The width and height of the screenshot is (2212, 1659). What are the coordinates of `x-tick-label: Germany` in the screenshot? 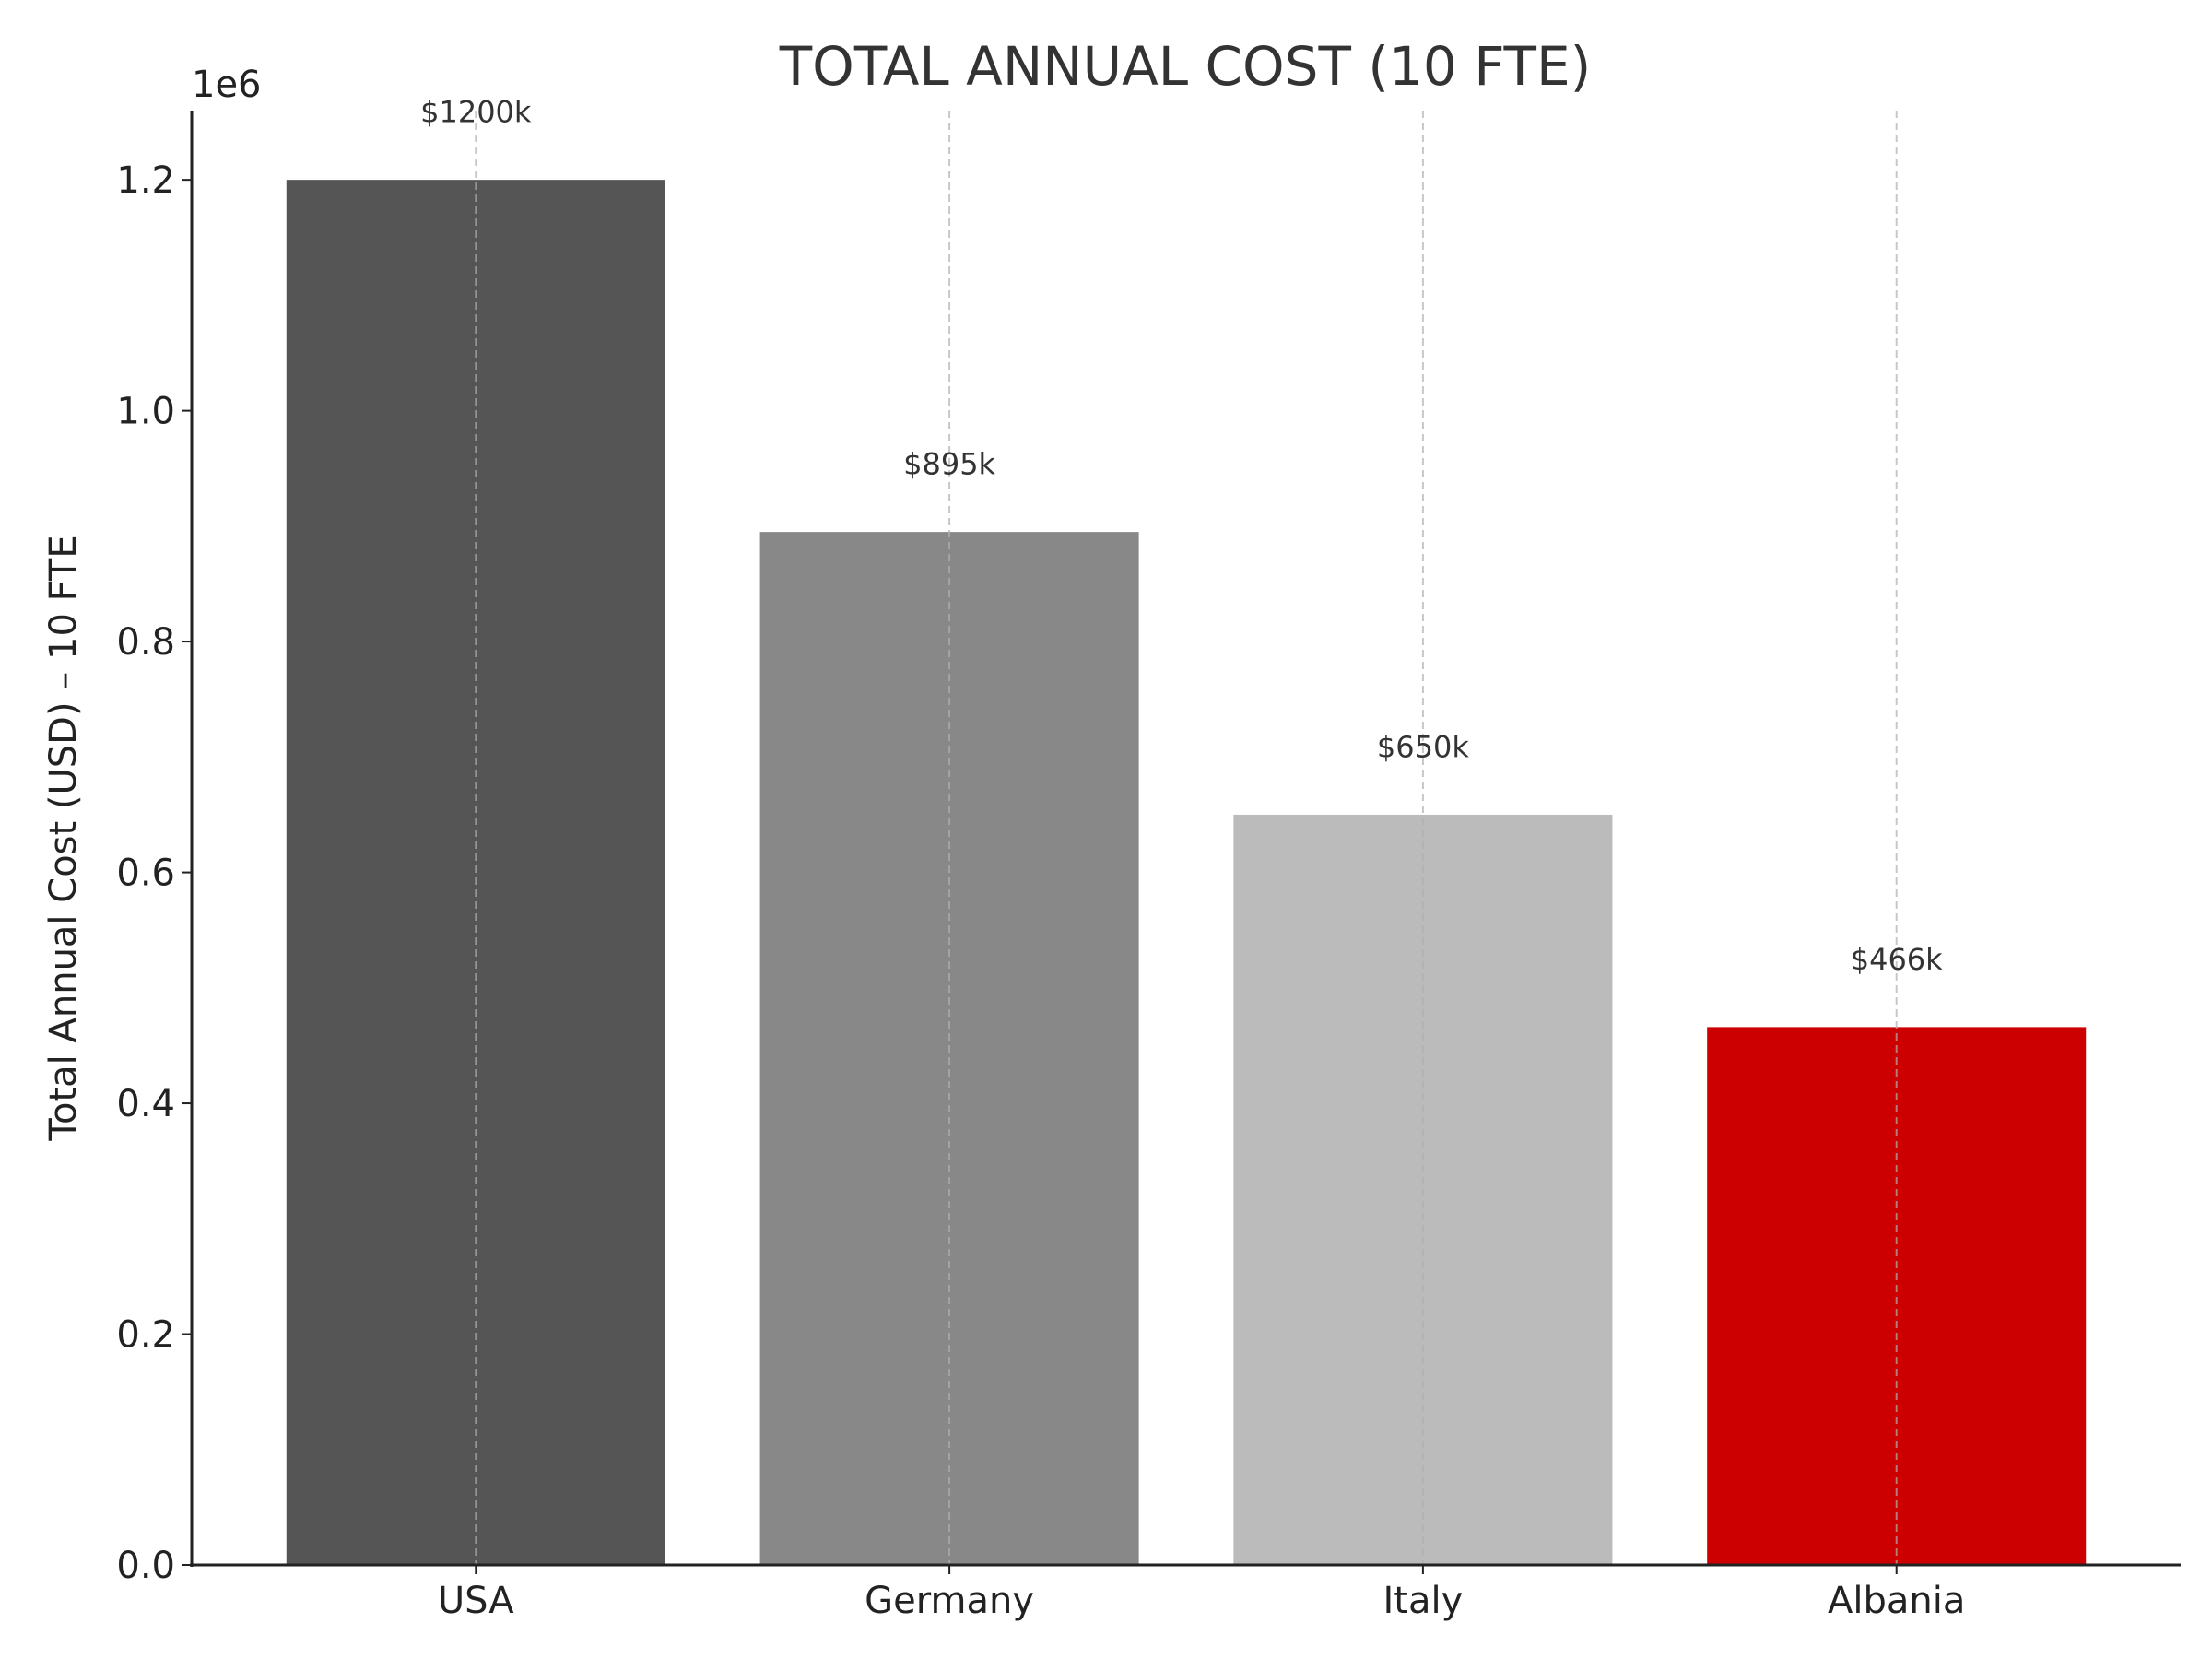 It's located at (949, 1601).